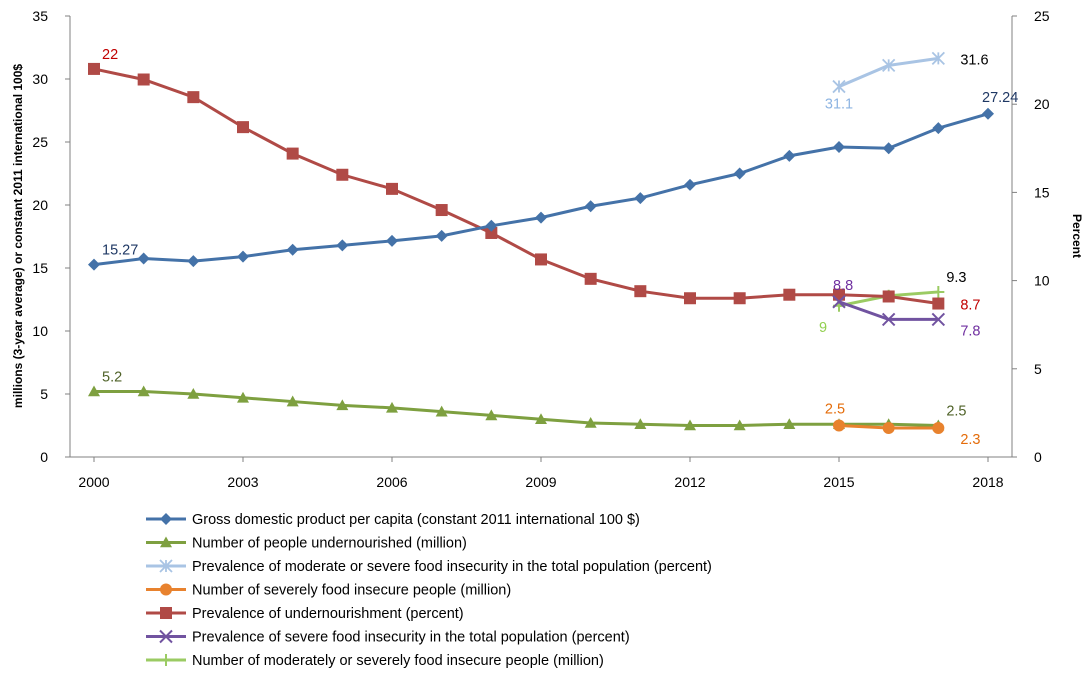 Image resolution: width=1083 pixels, height=687 pixels. Describe the element at coordinates (1076, 236) in the screenshot. I see `y-axis-right-title: Percent` at that location.